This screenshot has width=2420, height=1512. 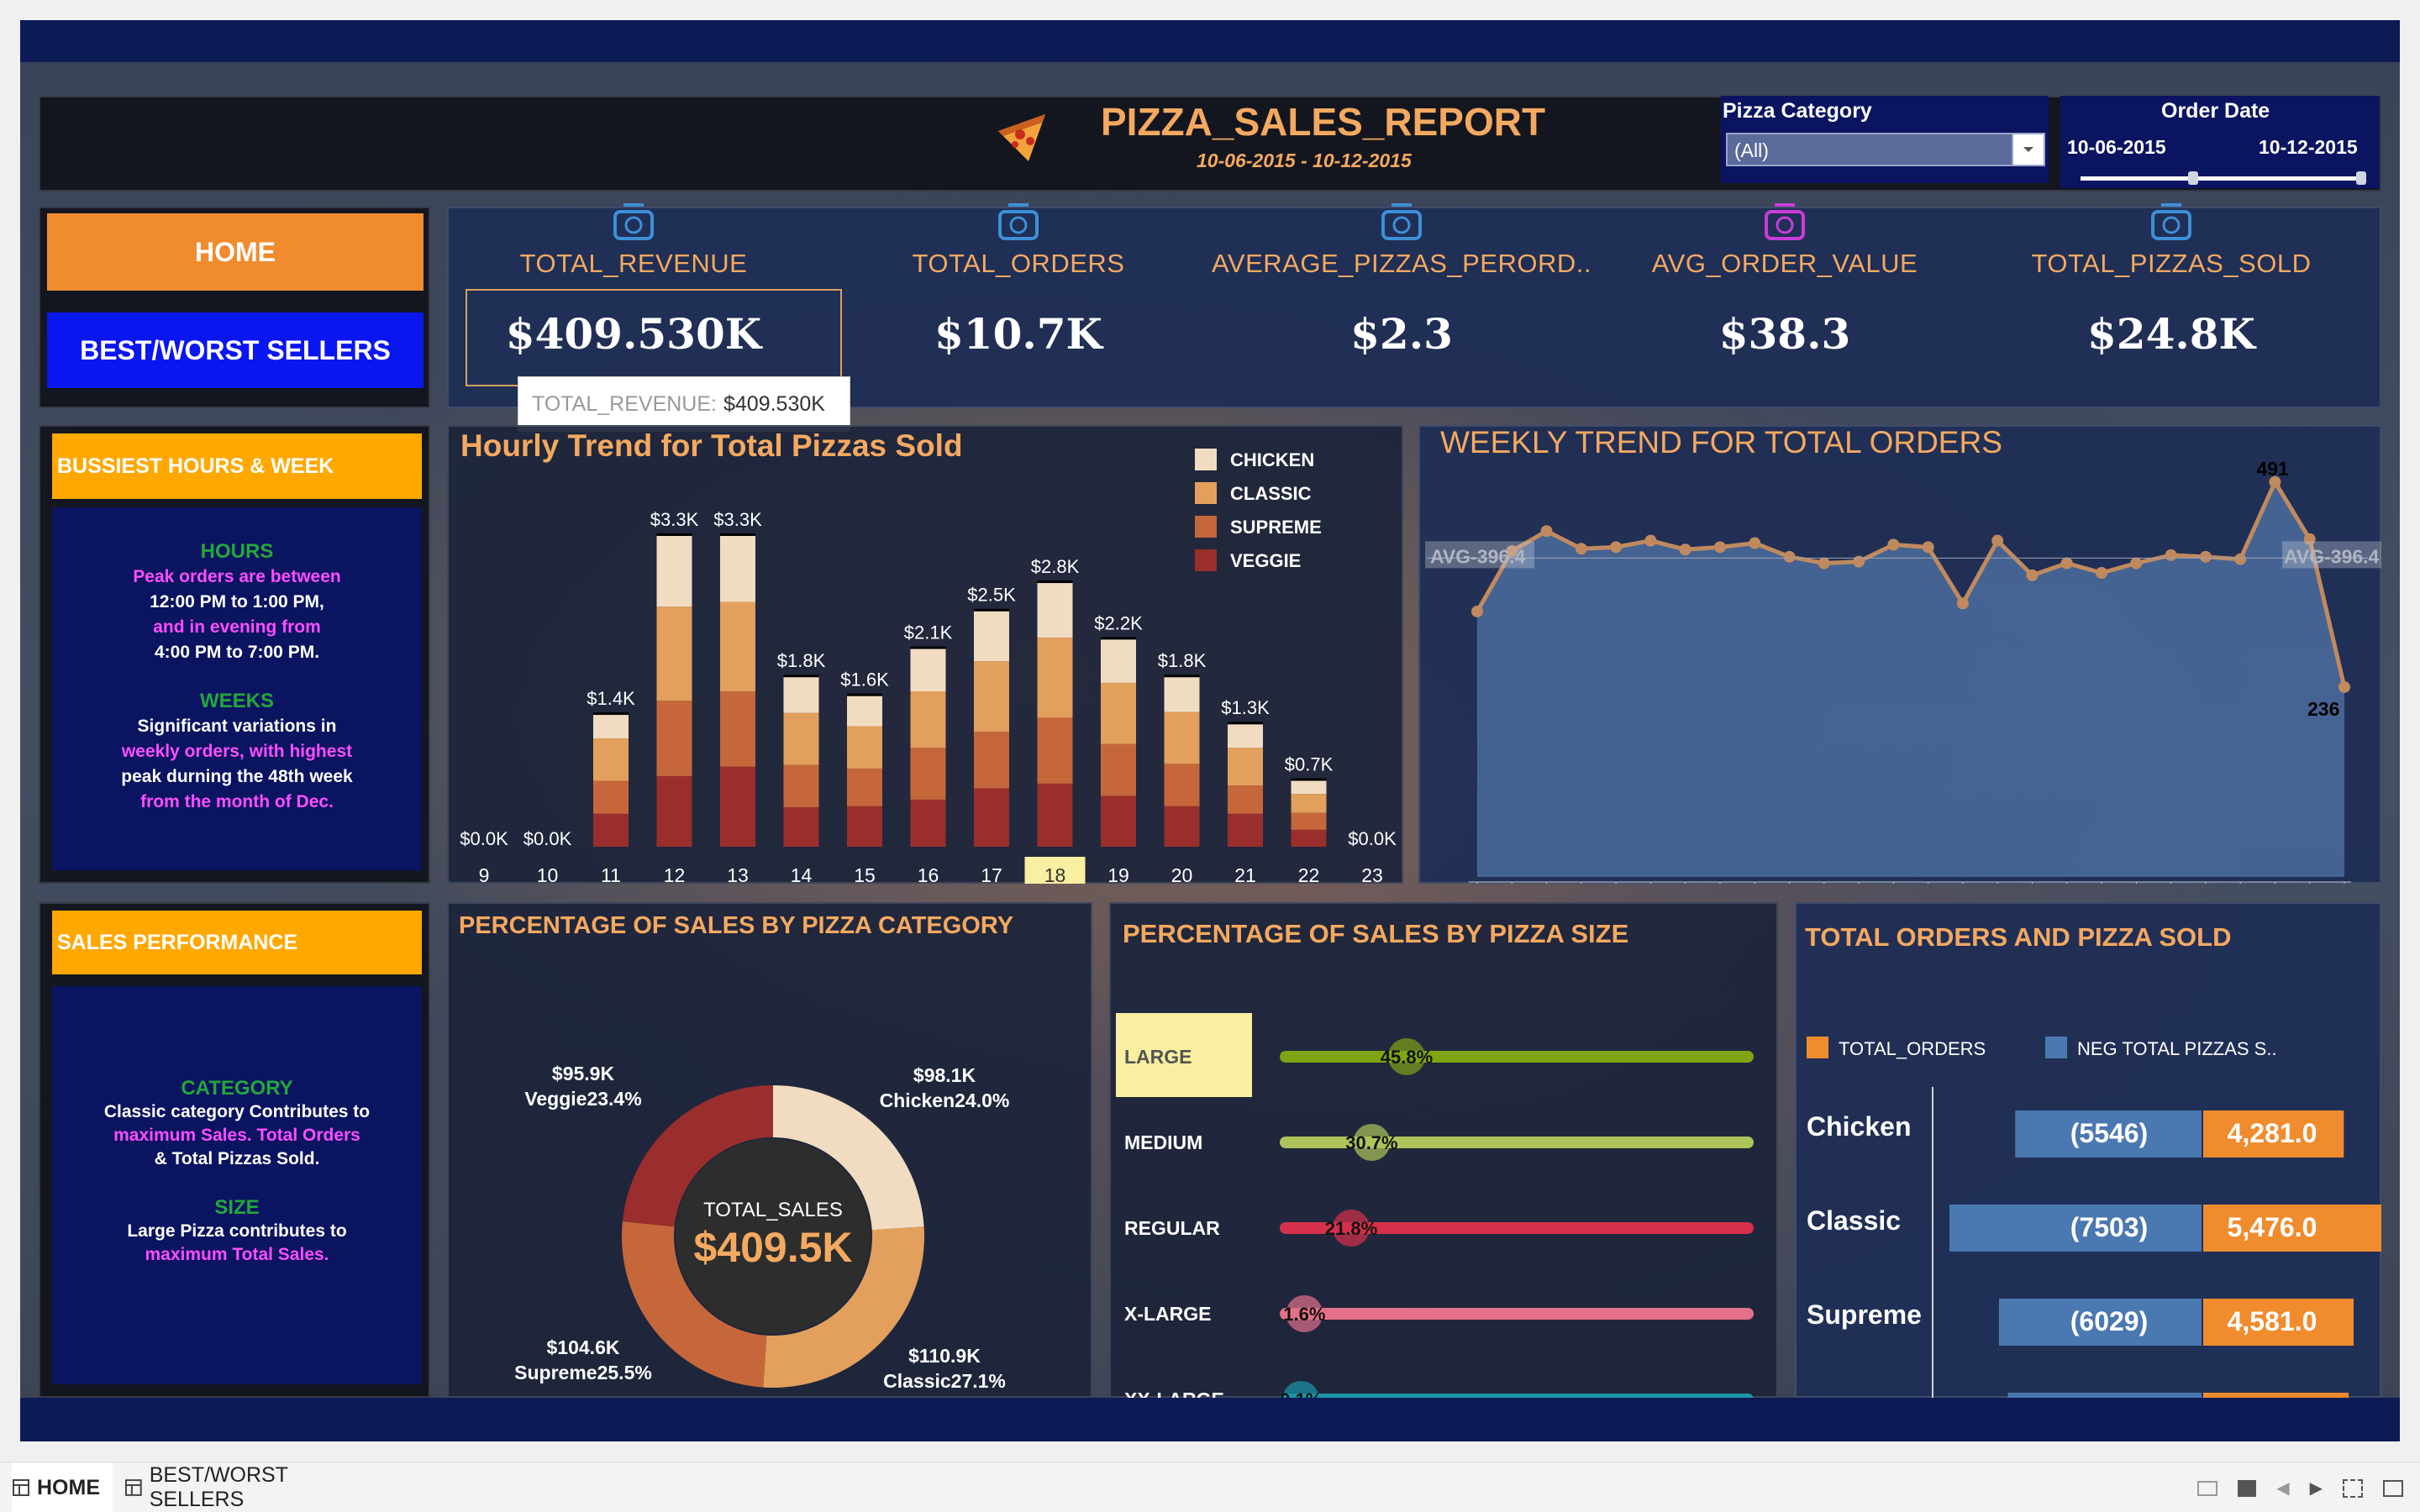 What do you see at coordinates (237, 1135) in the screenshot?
I see `category-line-2: maximum Sales. Total Orders` at bounding box center [237, 1135].